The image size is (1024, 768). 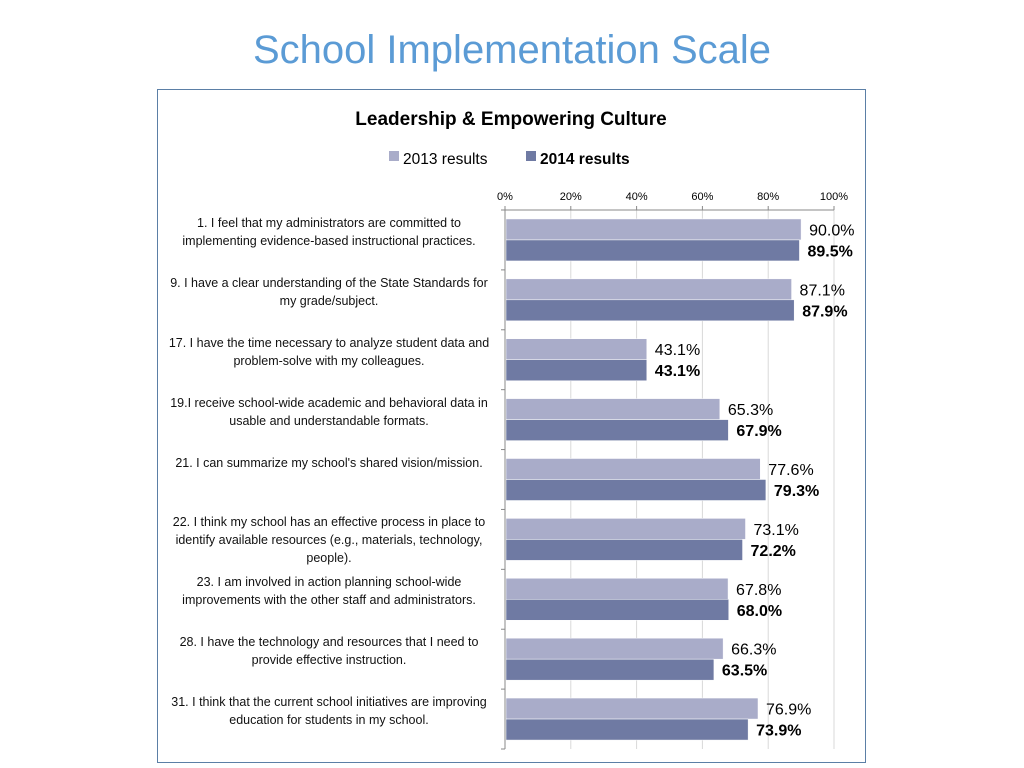 I want to click on data-label-s2-1: 89.5%, so click(x=829, y=251).